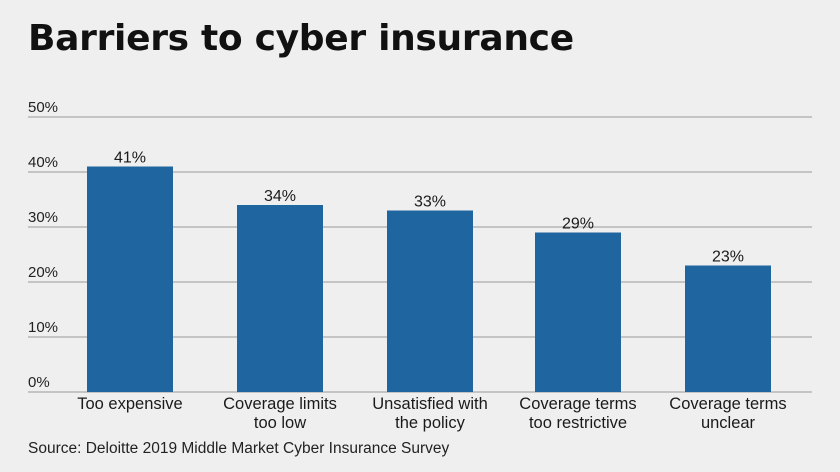 The width and height of the screenshot is (840, 472). I want to click on x-tick-label: unclear, so click(728, 423).